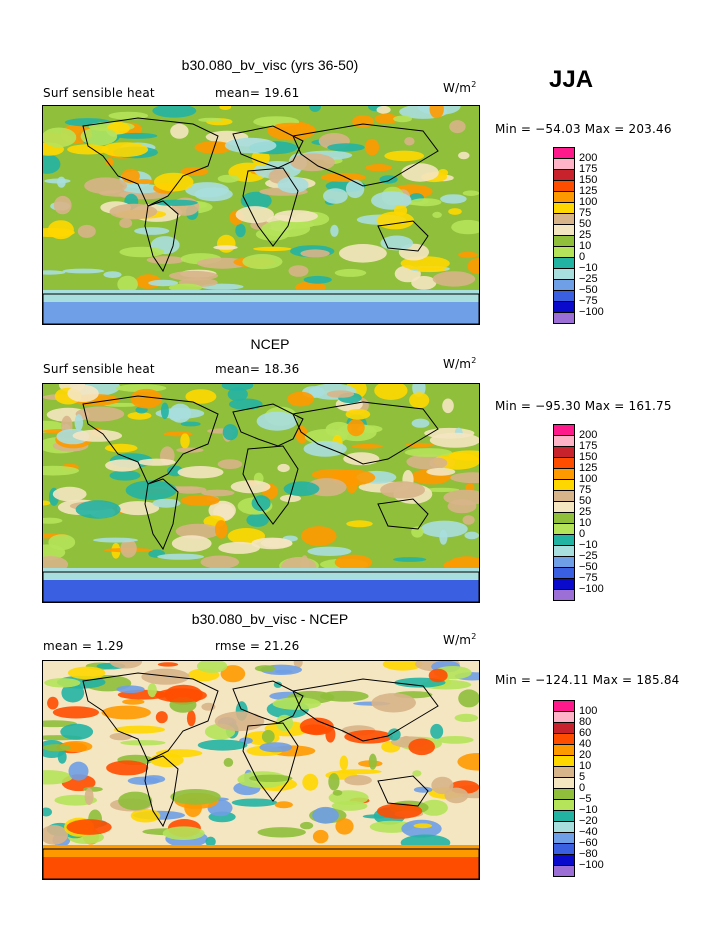  What do you see at coordinates (588, 567) in the screenshot?
I see `legend-level-label: −50` at bounding box center [588, 567].